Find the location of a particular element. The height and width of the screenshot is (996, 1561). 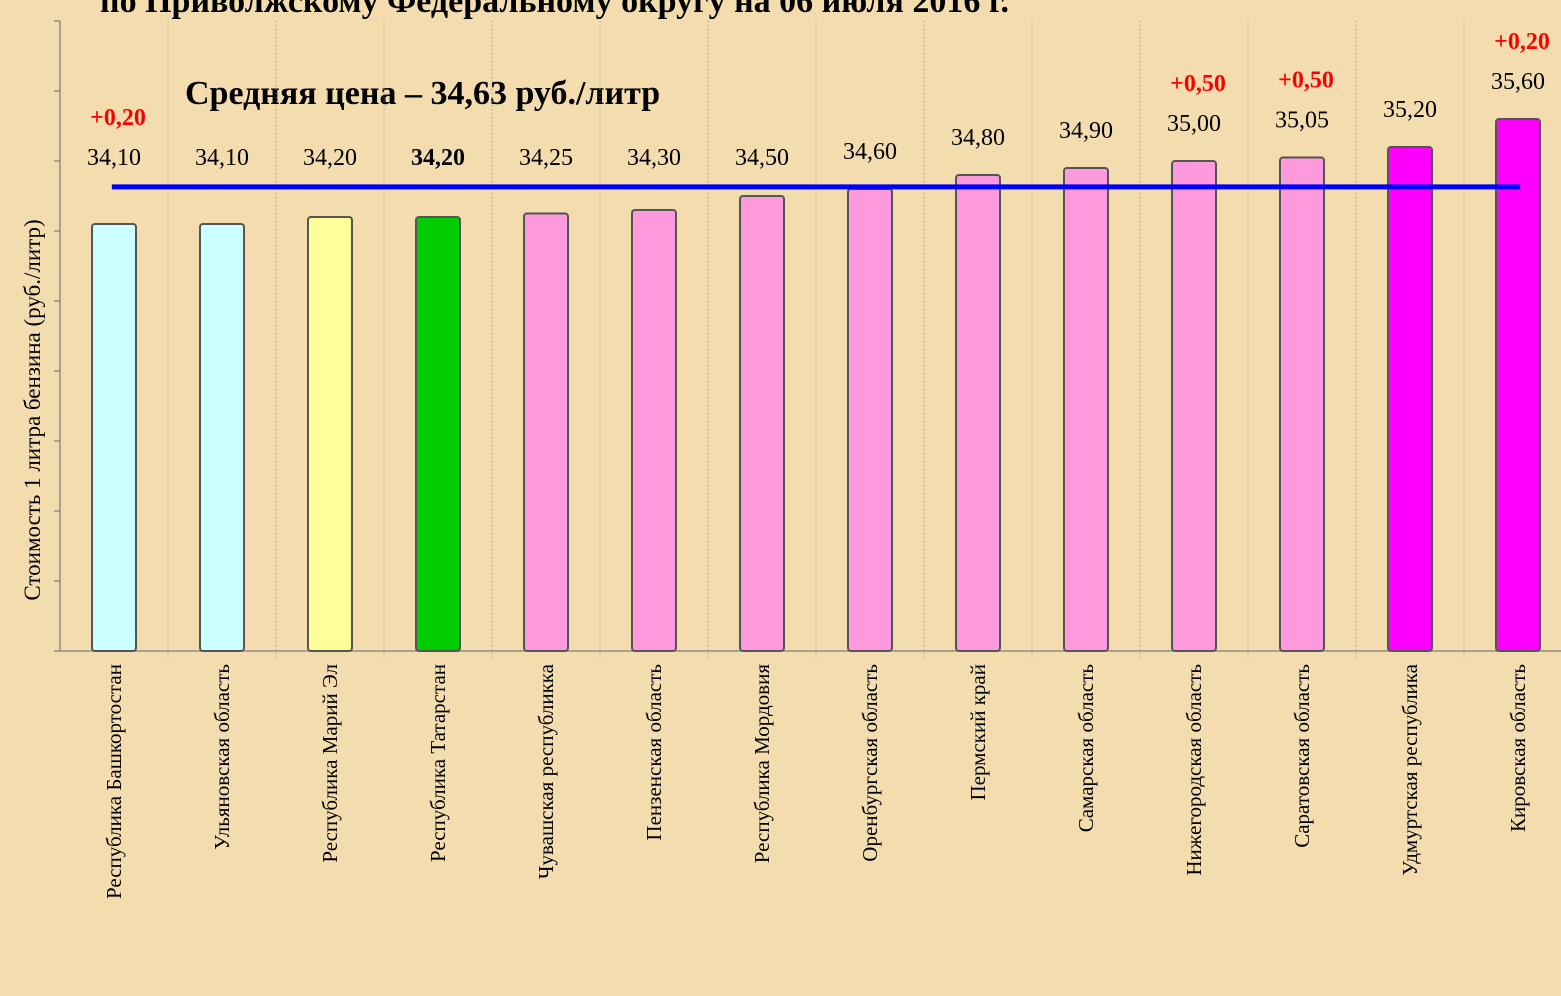

x-tick-label: Кировская область is located at coordinates (1518, 748).